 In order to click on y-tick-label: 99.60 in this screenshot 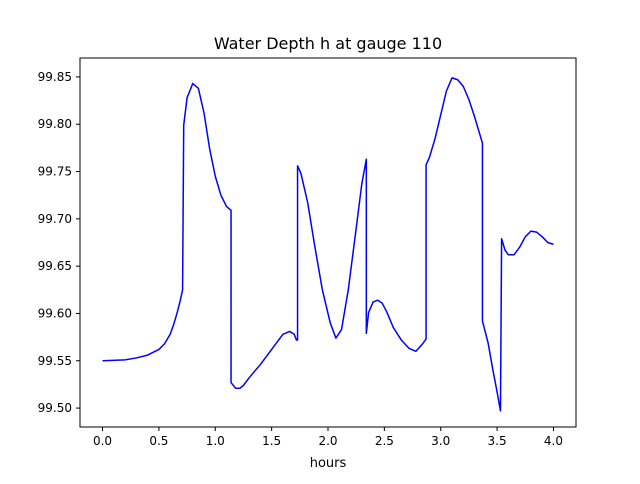, I will do `click(55, 313)`.